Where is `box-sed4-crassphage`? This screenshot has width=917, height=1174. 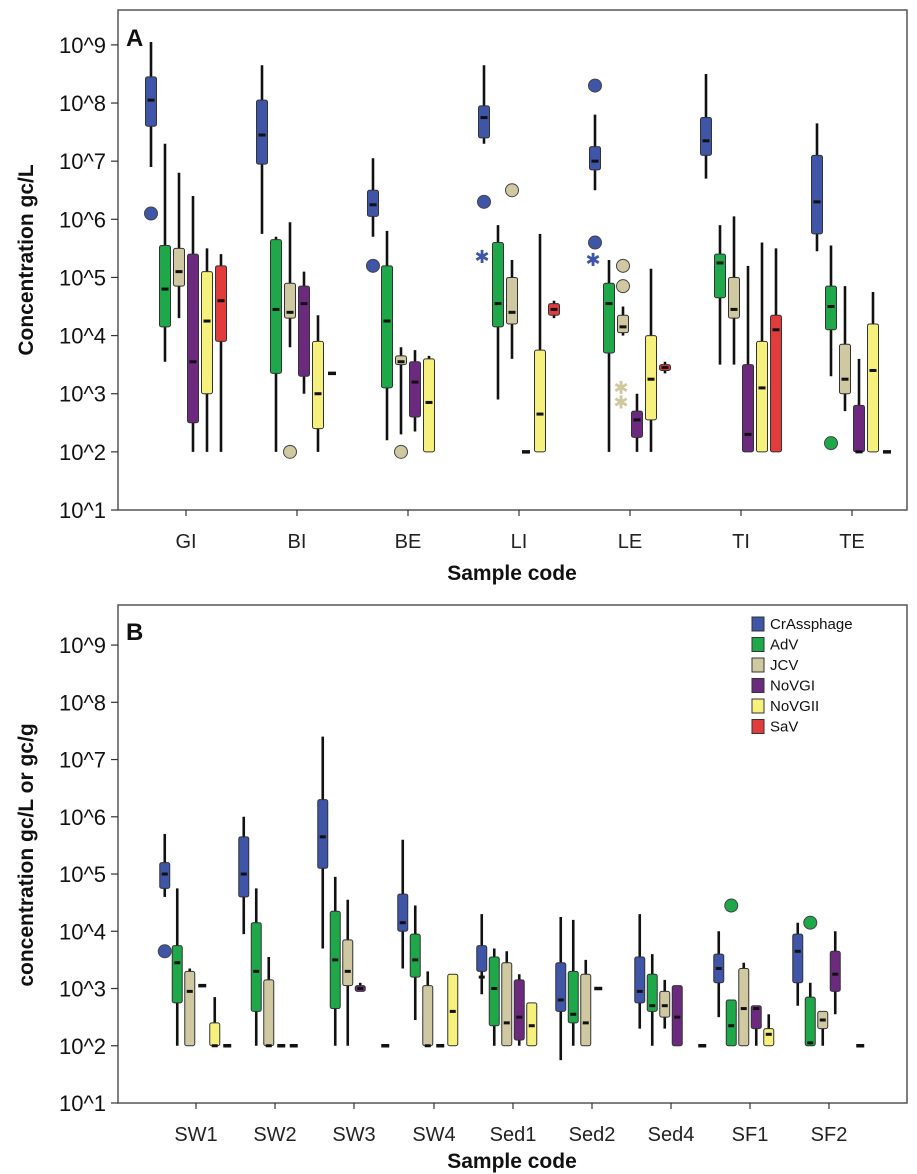 box-sed4-crassphage is located at coordinates (640, 971).